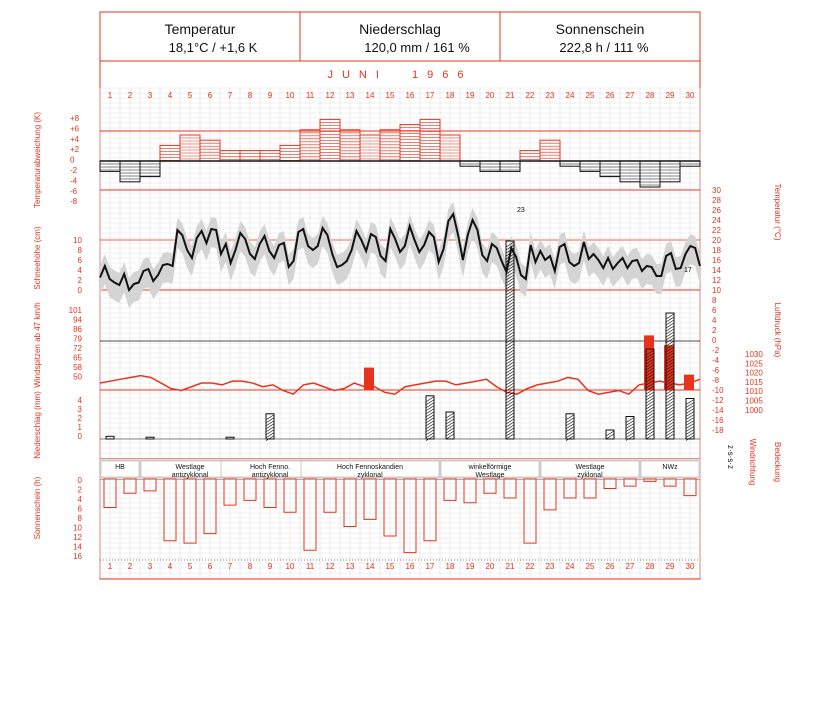 The width and height of the screenshot is (827, 702). What do you see at coordinates (530, 566) in the screenshot?
I see `day-label-bottom: 22` at bounding box center [530, 566].